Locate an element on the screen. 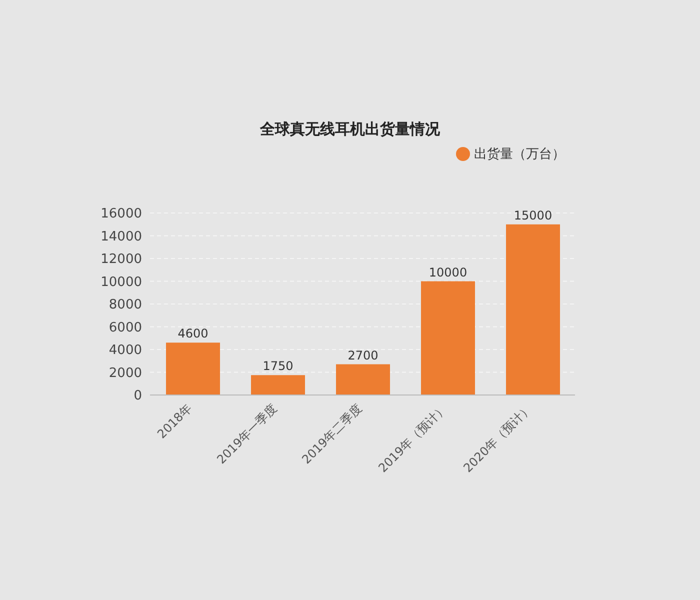  chart-title: 全球真无线耳机出货量情况 is located at coordinates (349, 129).